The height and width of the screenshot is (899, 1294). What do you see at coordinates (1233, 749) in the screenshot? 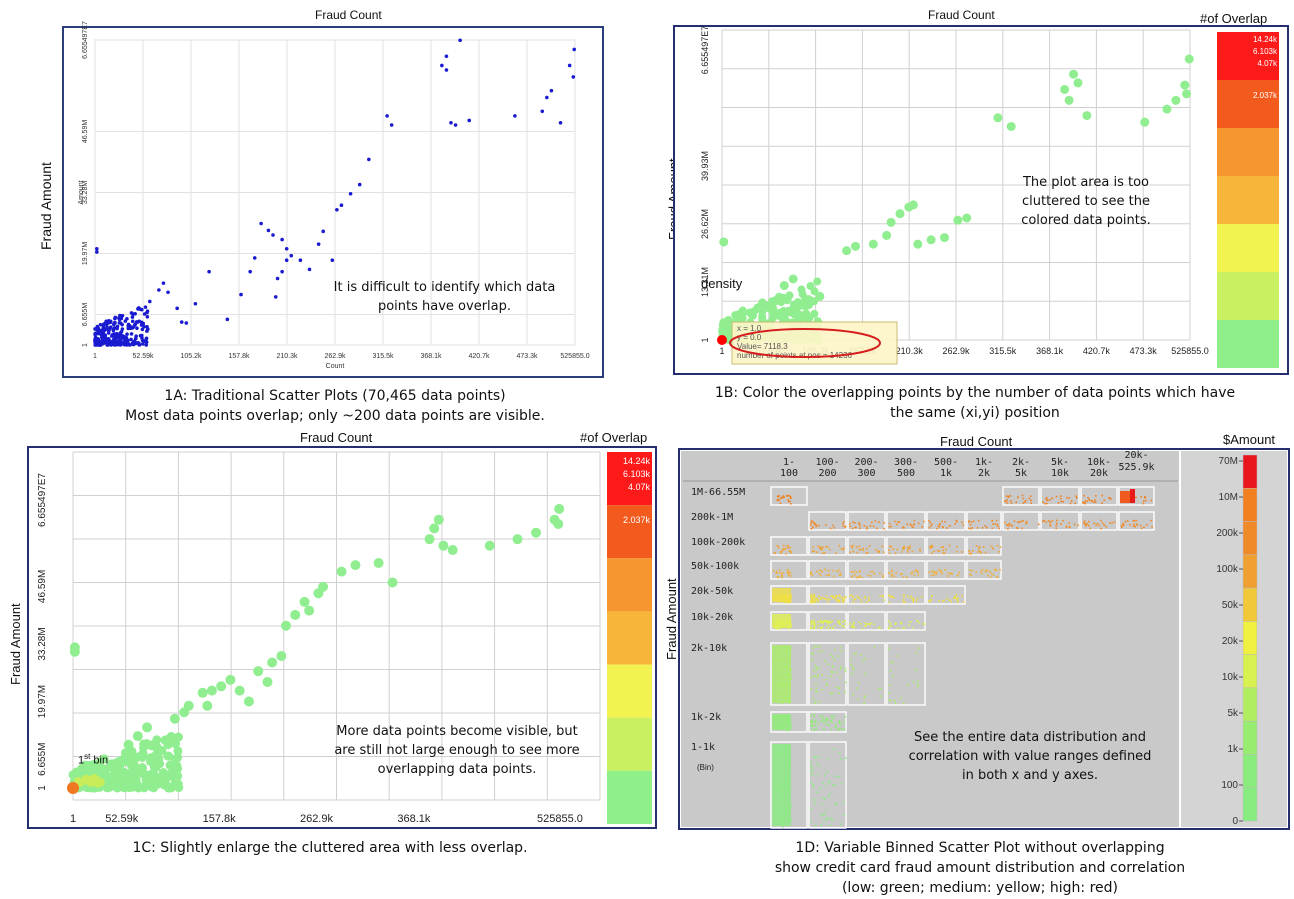
I see `panel-d-legend-label: 1k` at bounding box center [1233, 749].